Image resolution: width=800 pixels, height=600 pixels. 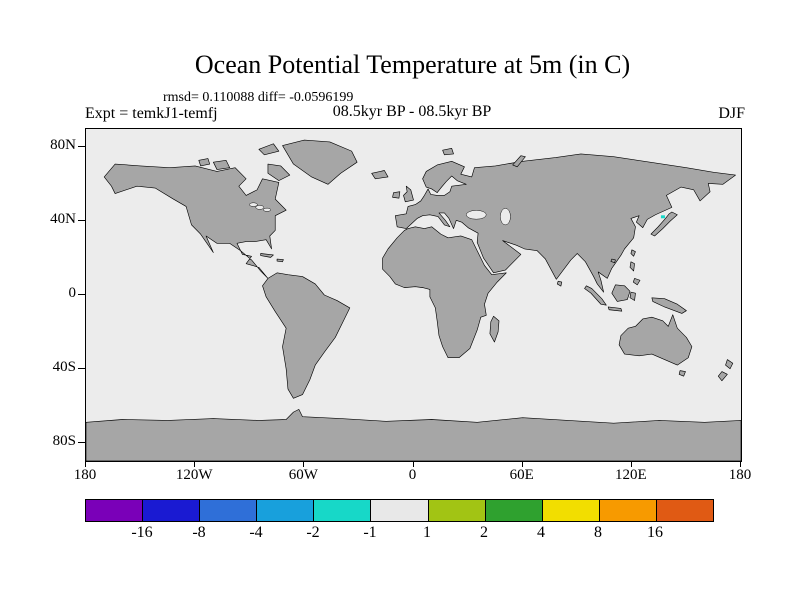 I want to click on colorbar-segments, so click(x=400, y=510).